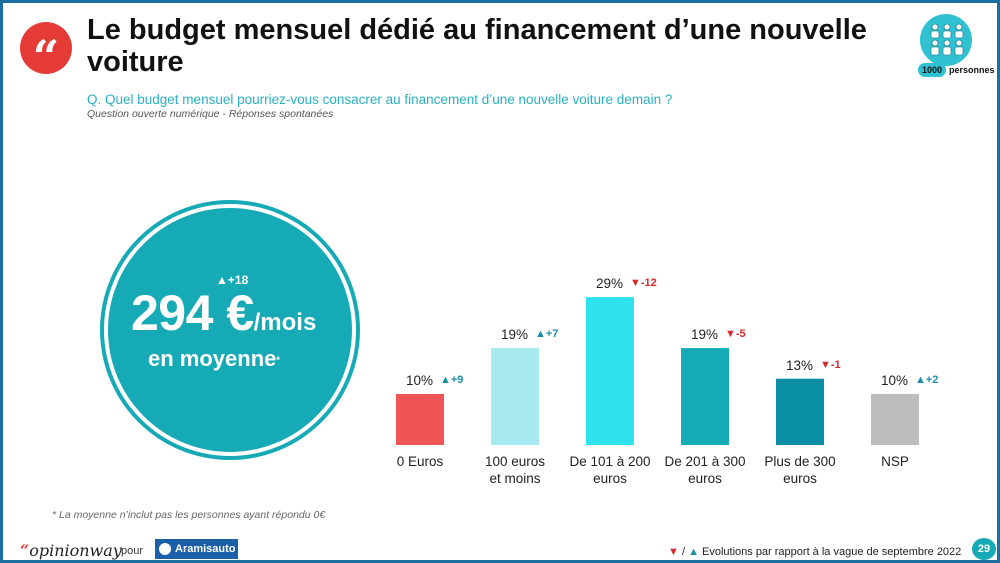  What do you see at coordinates (610, 284) in the screenshot?
I see `bar-value-label-2: 29%` at bounding box center [610, 284].